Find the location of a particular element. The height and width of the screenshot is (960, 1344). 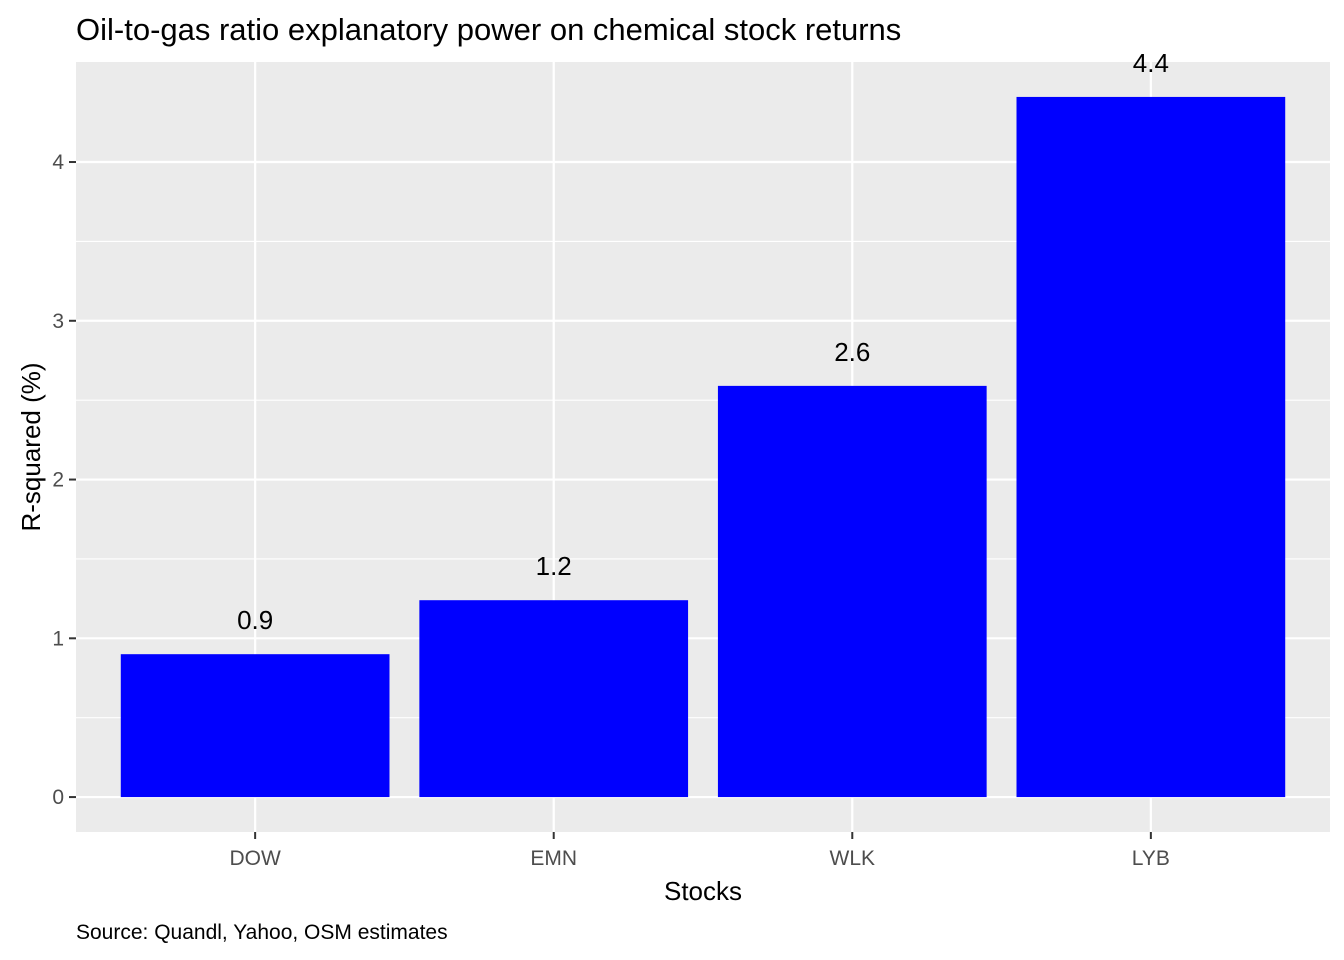

y-tick-label: 3 is located at coordinates (58, 321).